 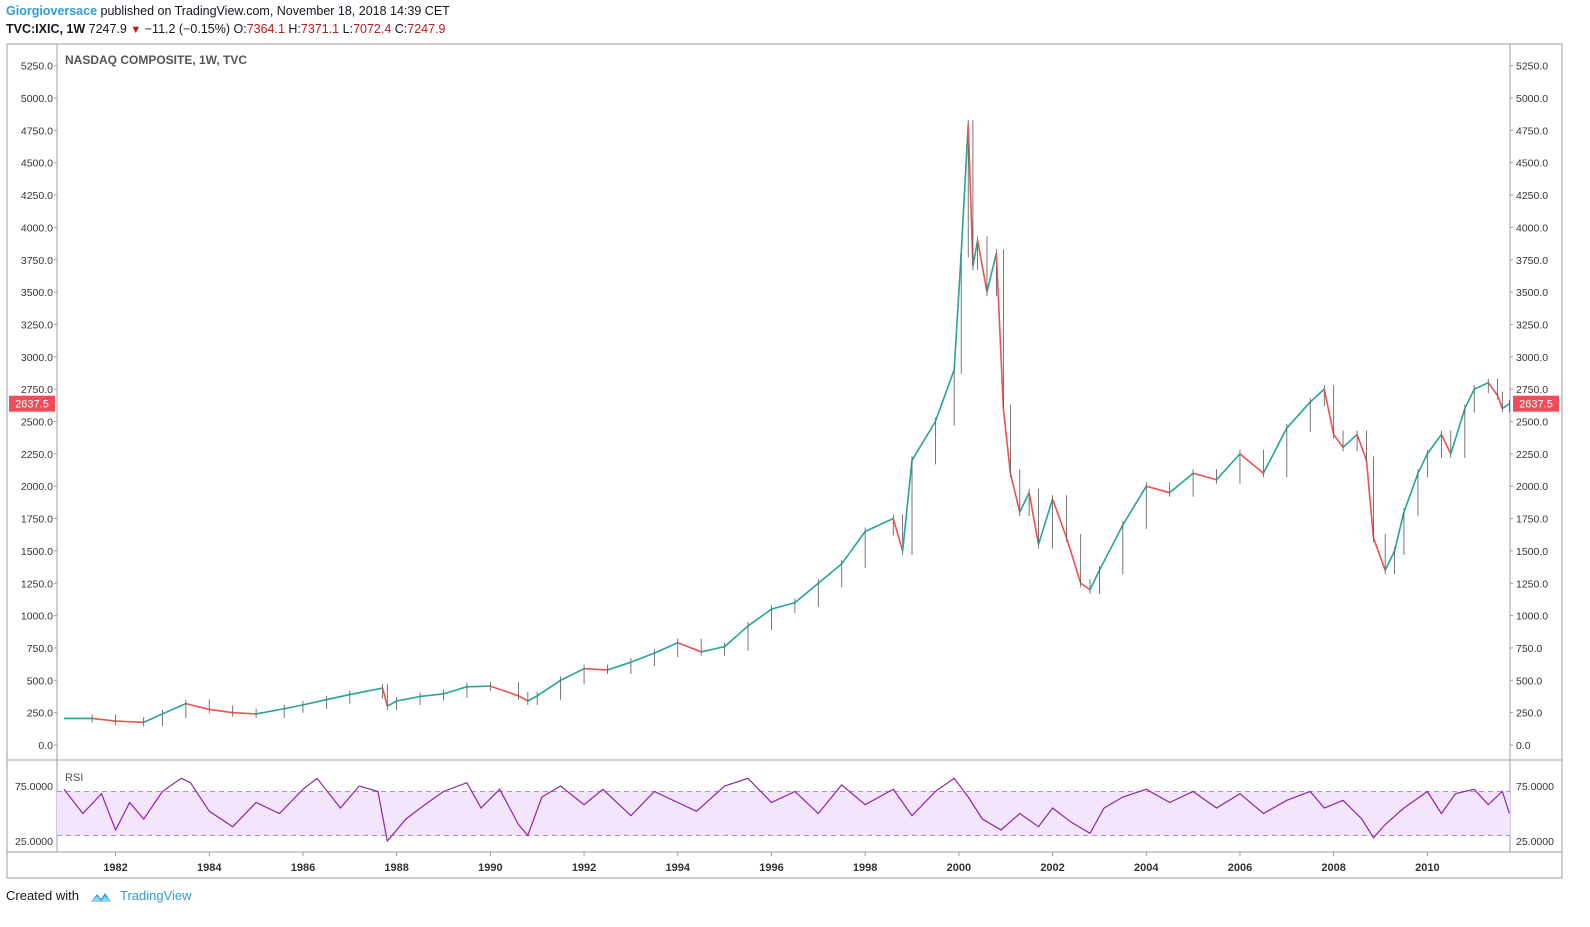 What do you see at coordinates (136, 30) in the screenshot?
I see `down-arrow-icon: ▼` at bounding box center [136, 30].